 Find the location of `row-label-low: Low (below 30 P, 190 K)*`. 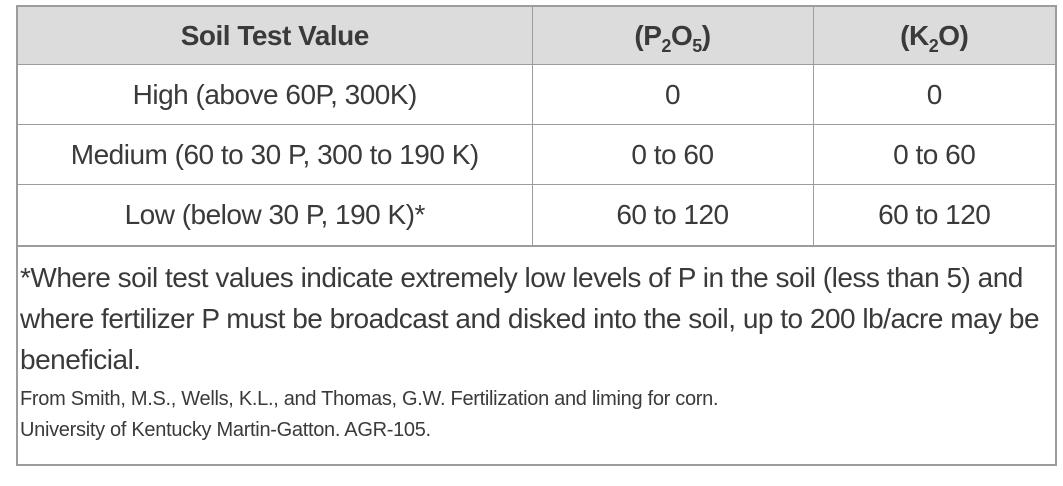

row-label-low: Low (below 30 P, 190 K)* is located at coordinates (275, 215).